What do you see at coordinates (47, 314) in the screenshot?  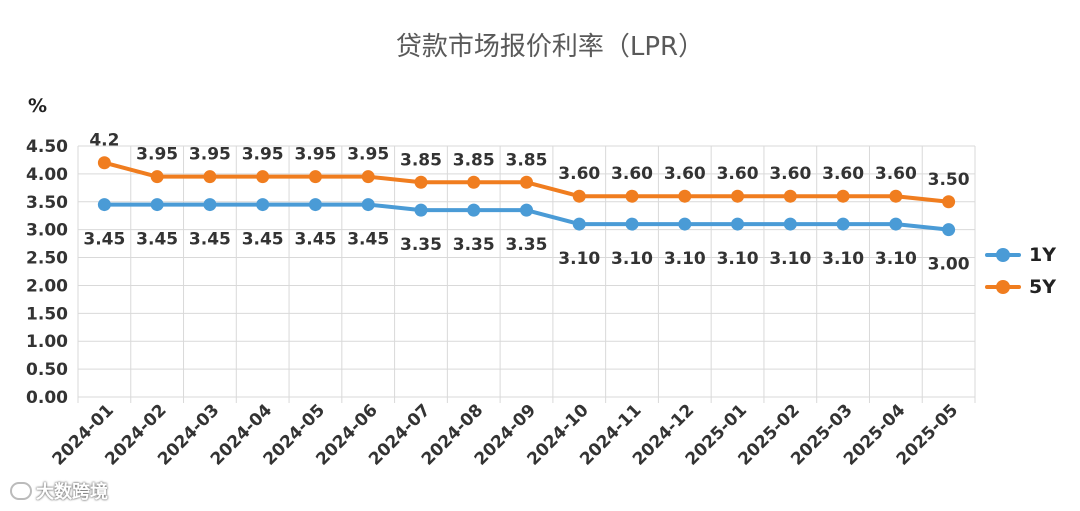 I see `y-tick-label: 1.50` at bounding box center [47, 314].